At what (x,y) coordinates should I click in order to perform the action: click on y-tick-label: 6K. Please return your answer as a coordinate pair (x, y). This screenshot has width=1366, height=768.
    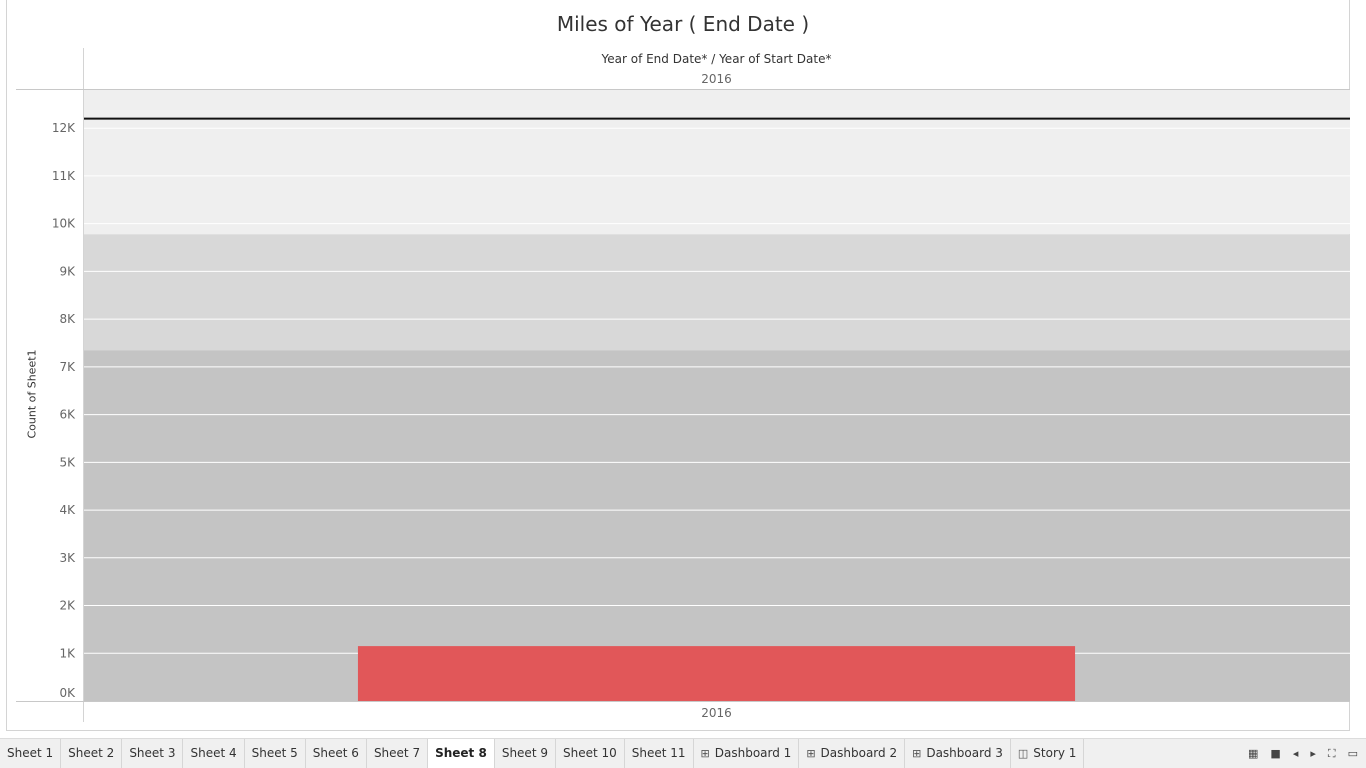
    Looking at the image, I should click on (67, 415).